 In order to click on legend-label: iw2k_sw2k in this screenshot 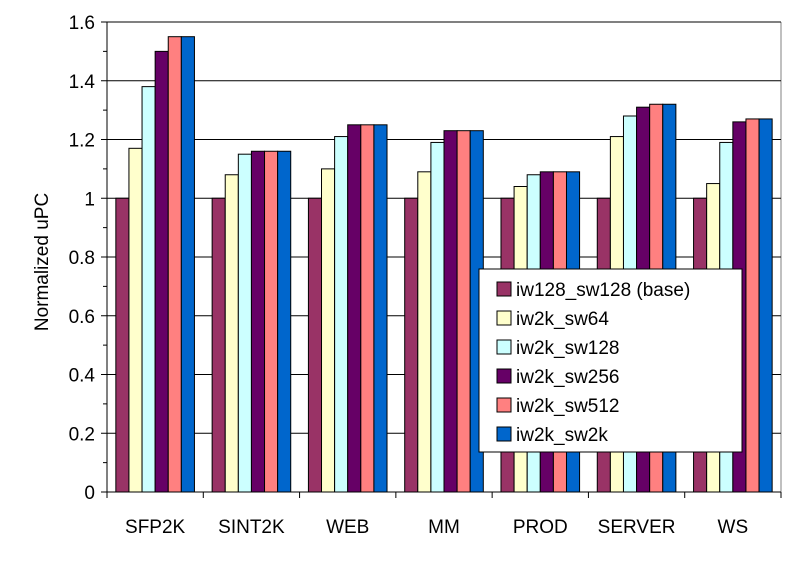, I will do `click(562, 435)`.